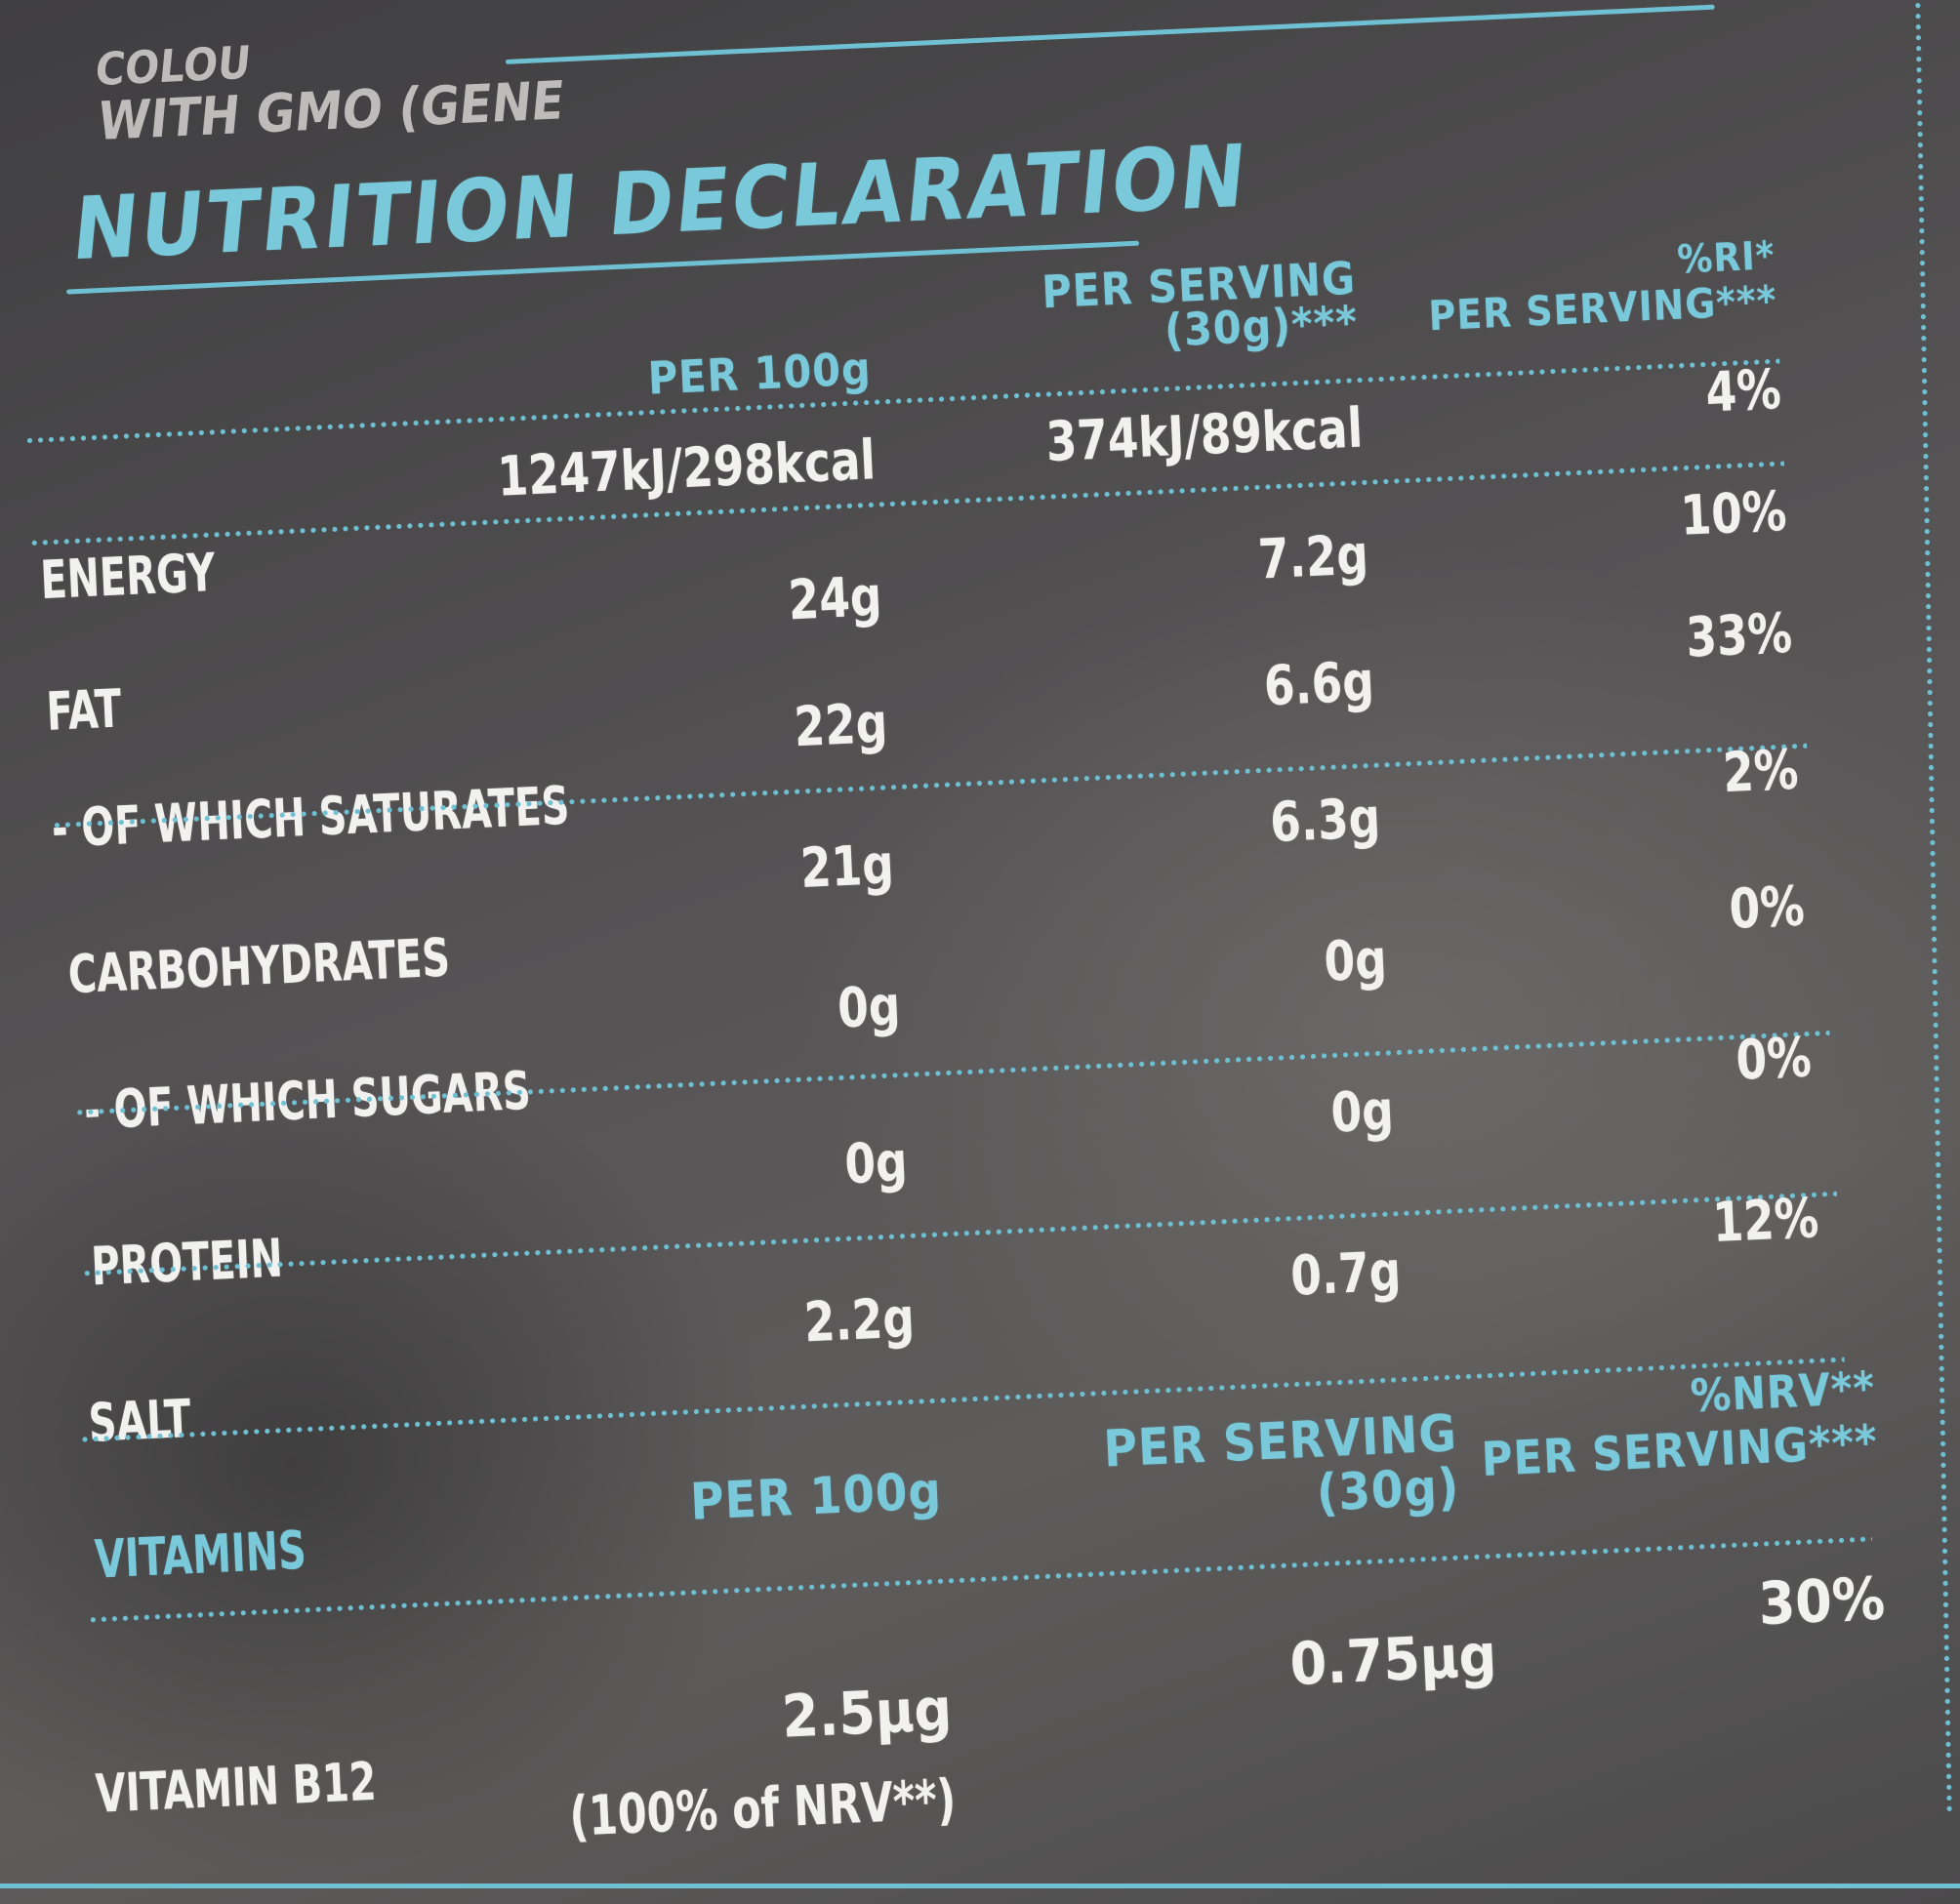  What do you see at coordinates (859, 1321) in the screenshot?
I see `row-salt-per100: 2.2g` at bounding box center [859, 1321].